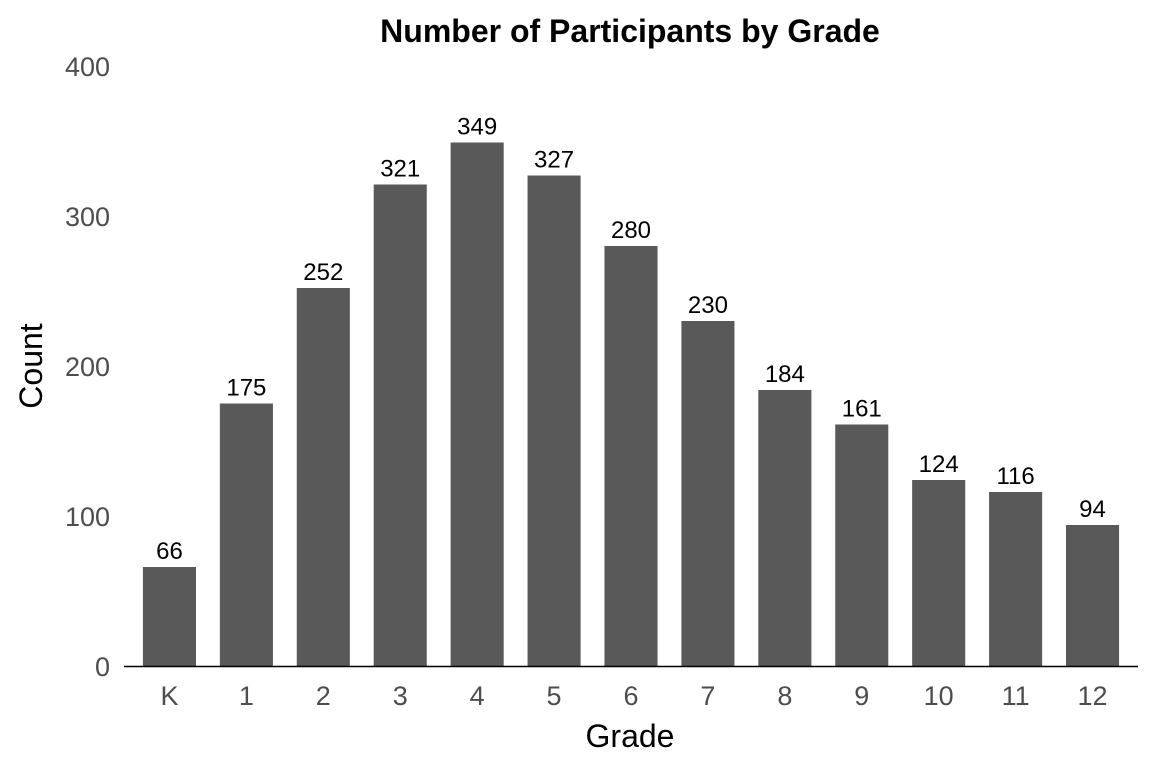  Describe the element at coordinates (1092, 509) in the screenshot. I see `data-label-12: 94` at that location.